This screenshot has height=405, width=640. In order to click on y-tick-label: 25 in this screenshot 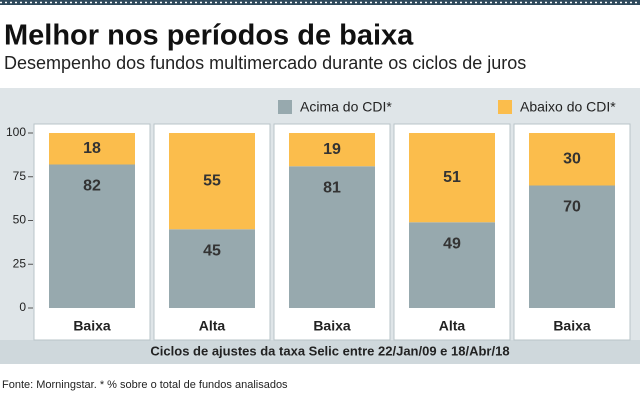, I will do `click(20, 263)`.